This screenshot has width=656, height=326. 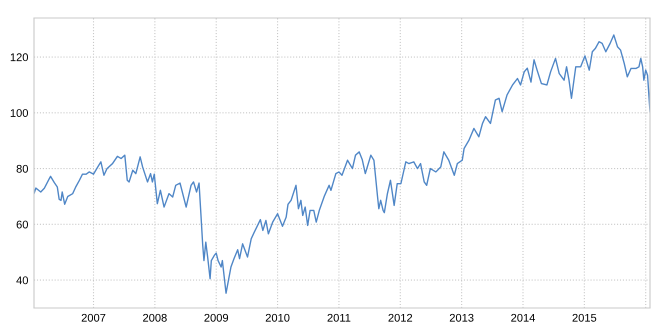 I want to click on y-tick-label: 80, so click(x=22, y=168).